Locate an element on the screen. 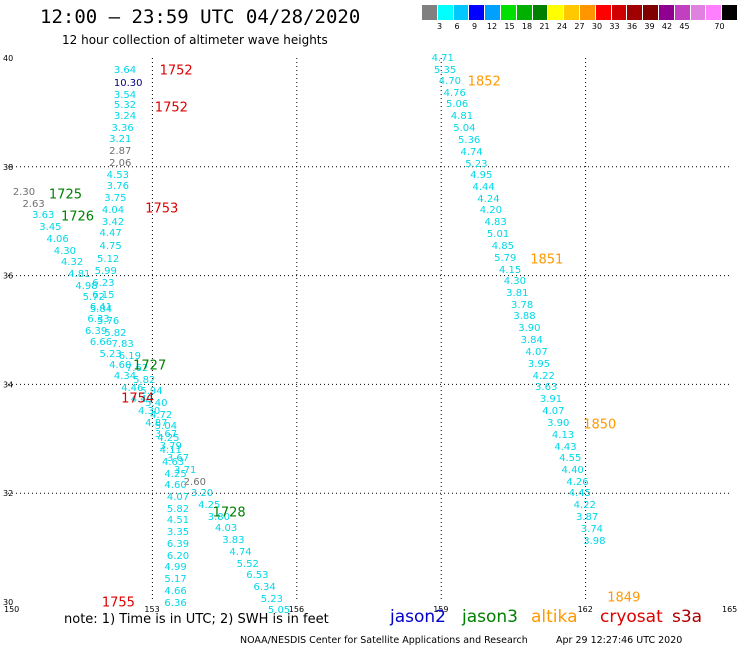 This screenshot has width=740, height=650. legend-altika: altika is located at coordinates (554, 617).